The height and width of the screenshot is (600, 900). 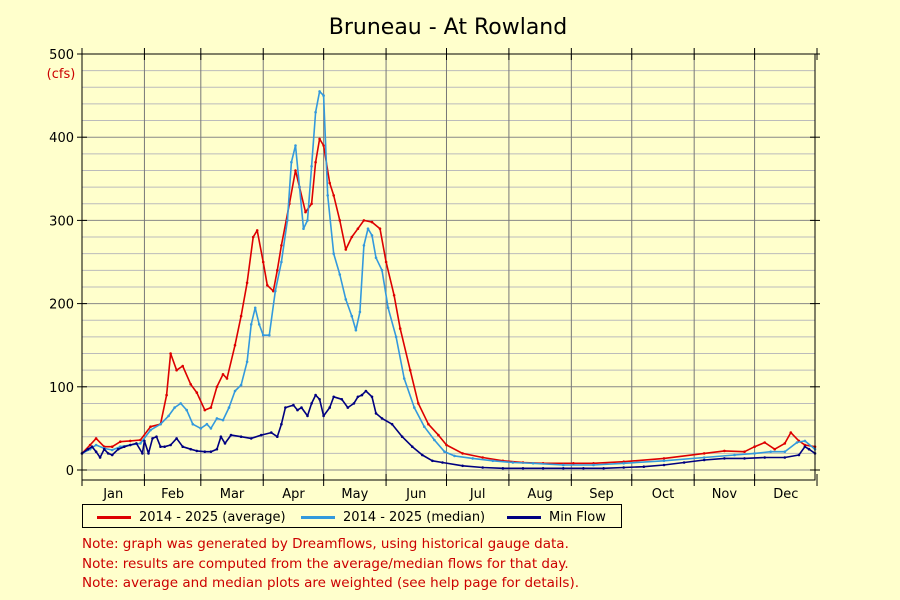 What do you see at coordinates (232, 494) in the screenshot?
I see `x-tick-label: Mar` at bounding box center [232, 494].